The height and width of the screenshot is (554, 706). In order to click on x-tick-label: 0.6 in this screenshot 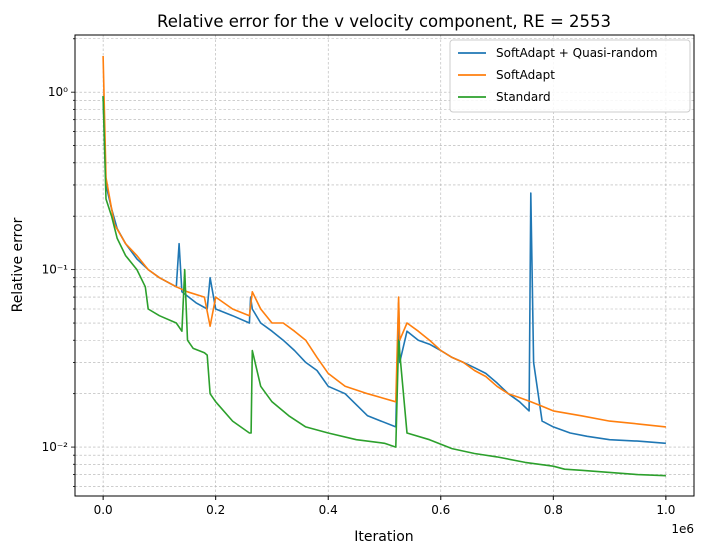, I will do `click(440, 510)`.